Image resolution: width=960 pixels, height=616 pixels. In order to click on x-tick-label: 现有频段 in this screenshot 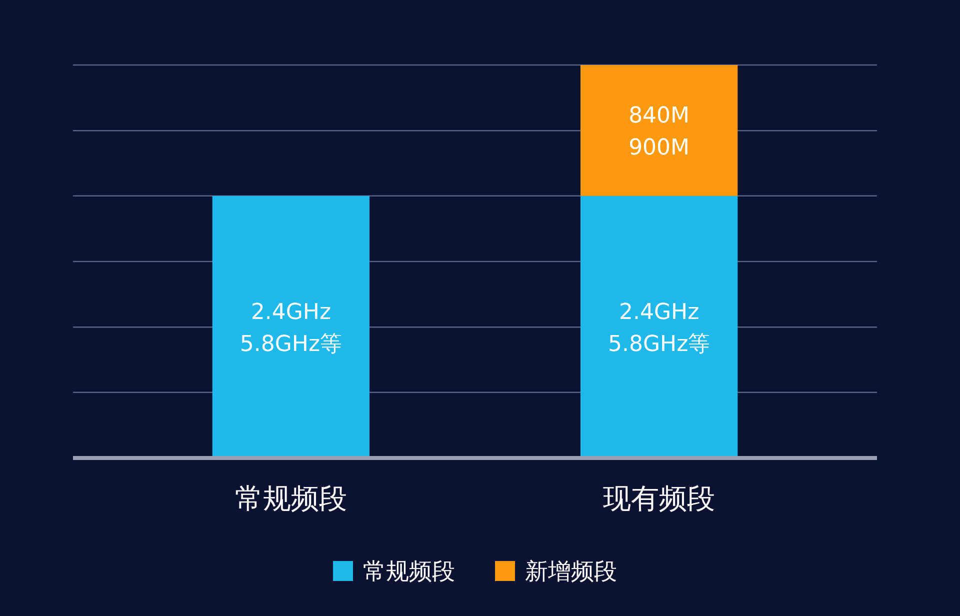, I will do `click(659, 498)`.